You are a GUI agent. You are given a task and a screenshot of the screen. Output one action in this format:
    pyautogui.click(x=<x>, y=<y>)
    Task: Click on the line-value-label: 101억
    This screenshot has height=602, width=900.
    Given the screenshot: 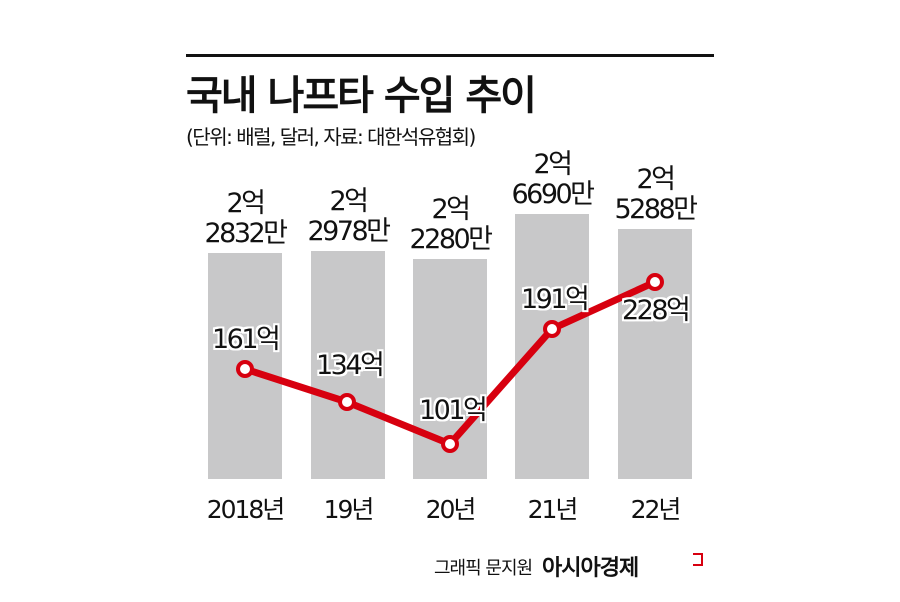 What is the action you would take?
    pyautogui.click(x=453, y=410)
    